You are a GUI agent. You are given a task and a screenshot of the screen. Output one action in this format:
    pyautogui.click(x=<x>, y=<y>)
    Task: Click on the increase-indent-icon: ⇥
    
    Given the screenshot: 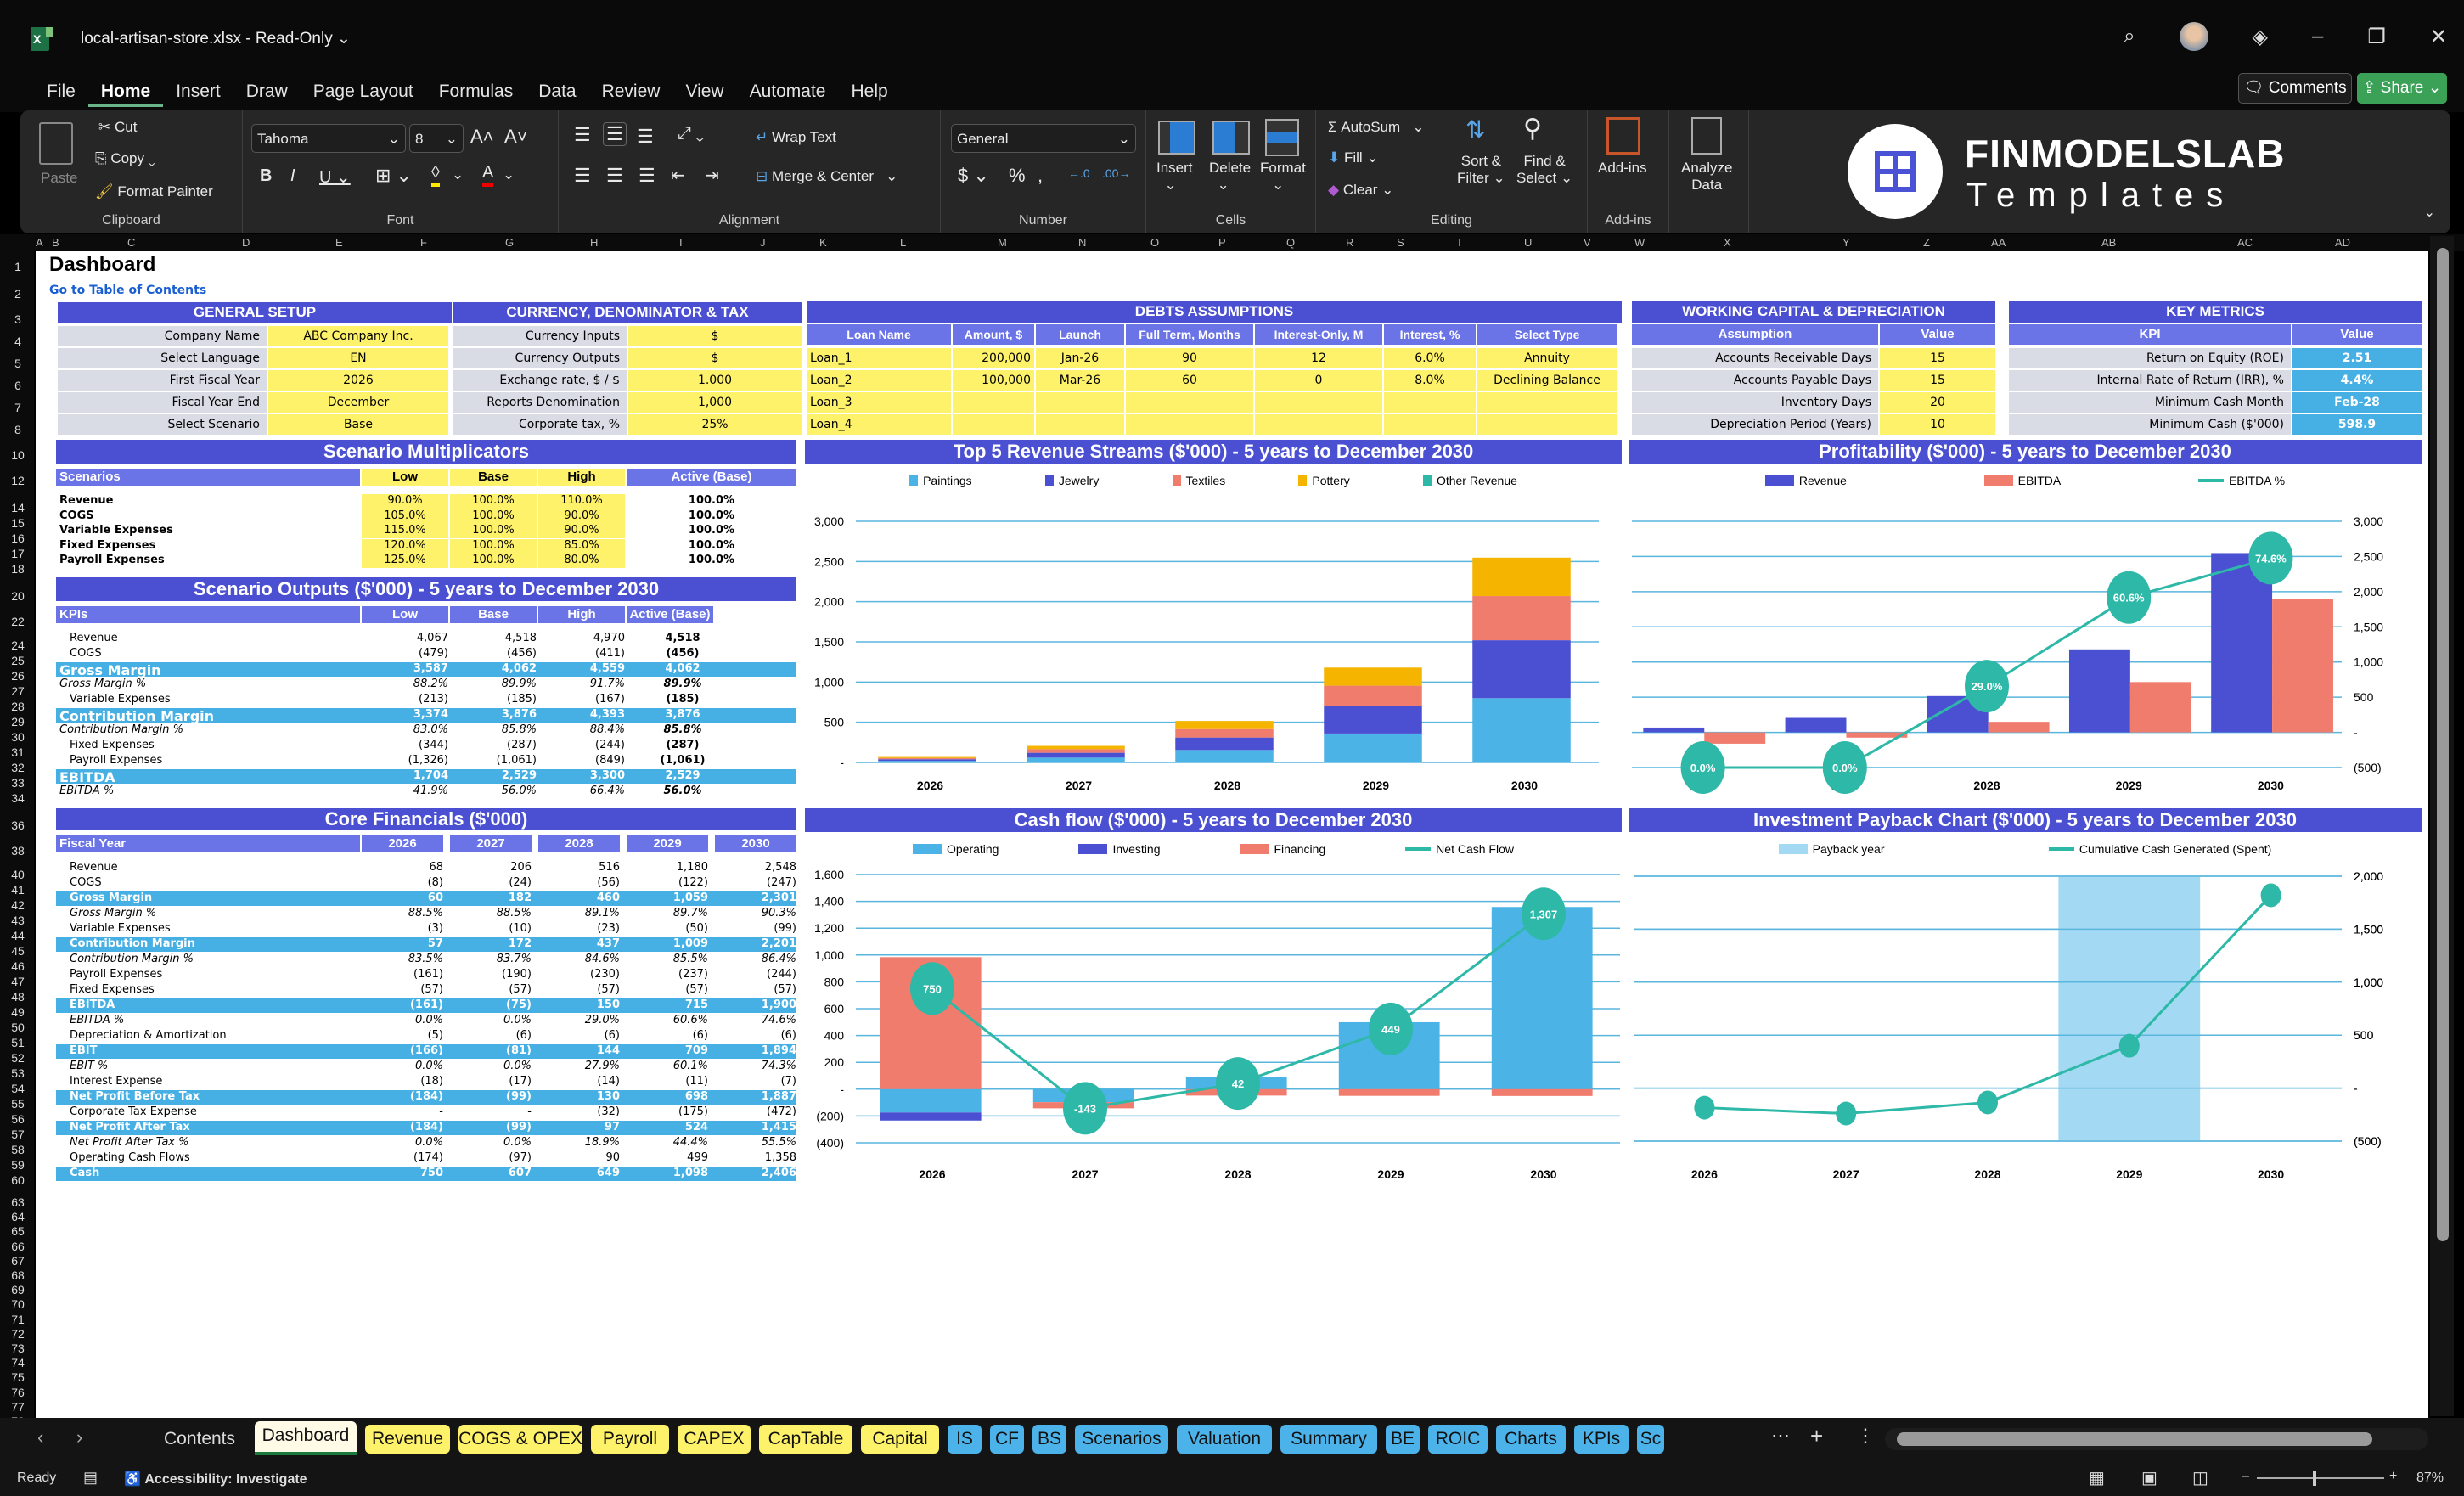 What is the action you would take?
    pyautogui.click(x=712, y=175)
    